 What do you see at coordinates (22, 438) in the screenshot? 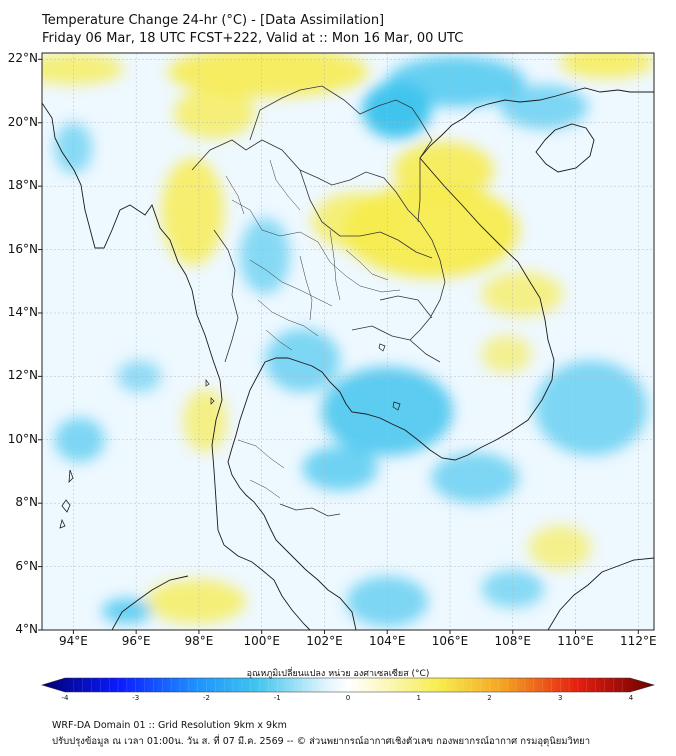
I see `lat-label: 10°N` at bounding box center [22, 438].